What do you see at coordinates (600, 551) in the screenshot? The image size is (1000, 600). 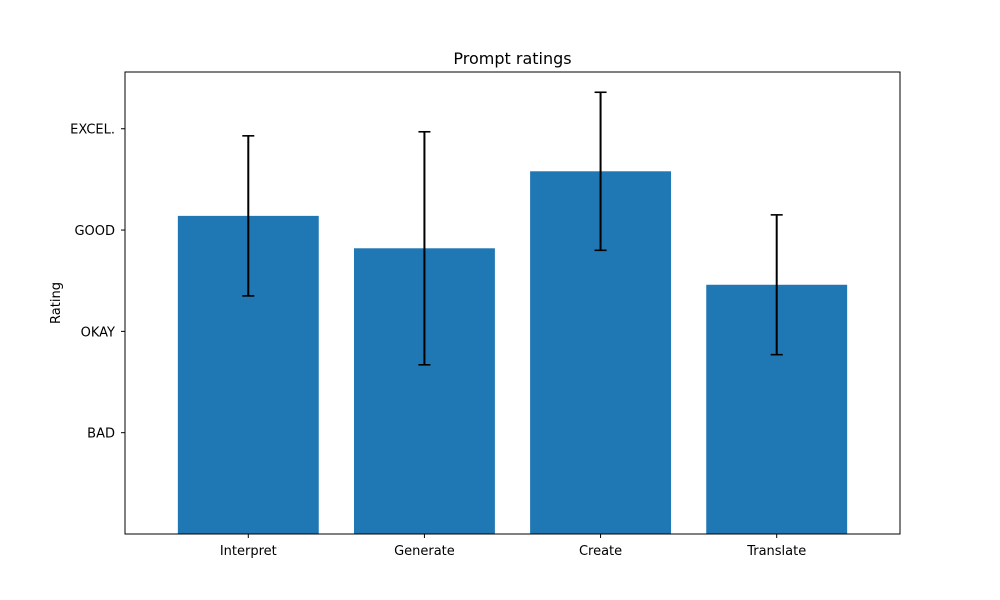 I see `x-tick-label-create: Create` at bounding box center [600, 551].